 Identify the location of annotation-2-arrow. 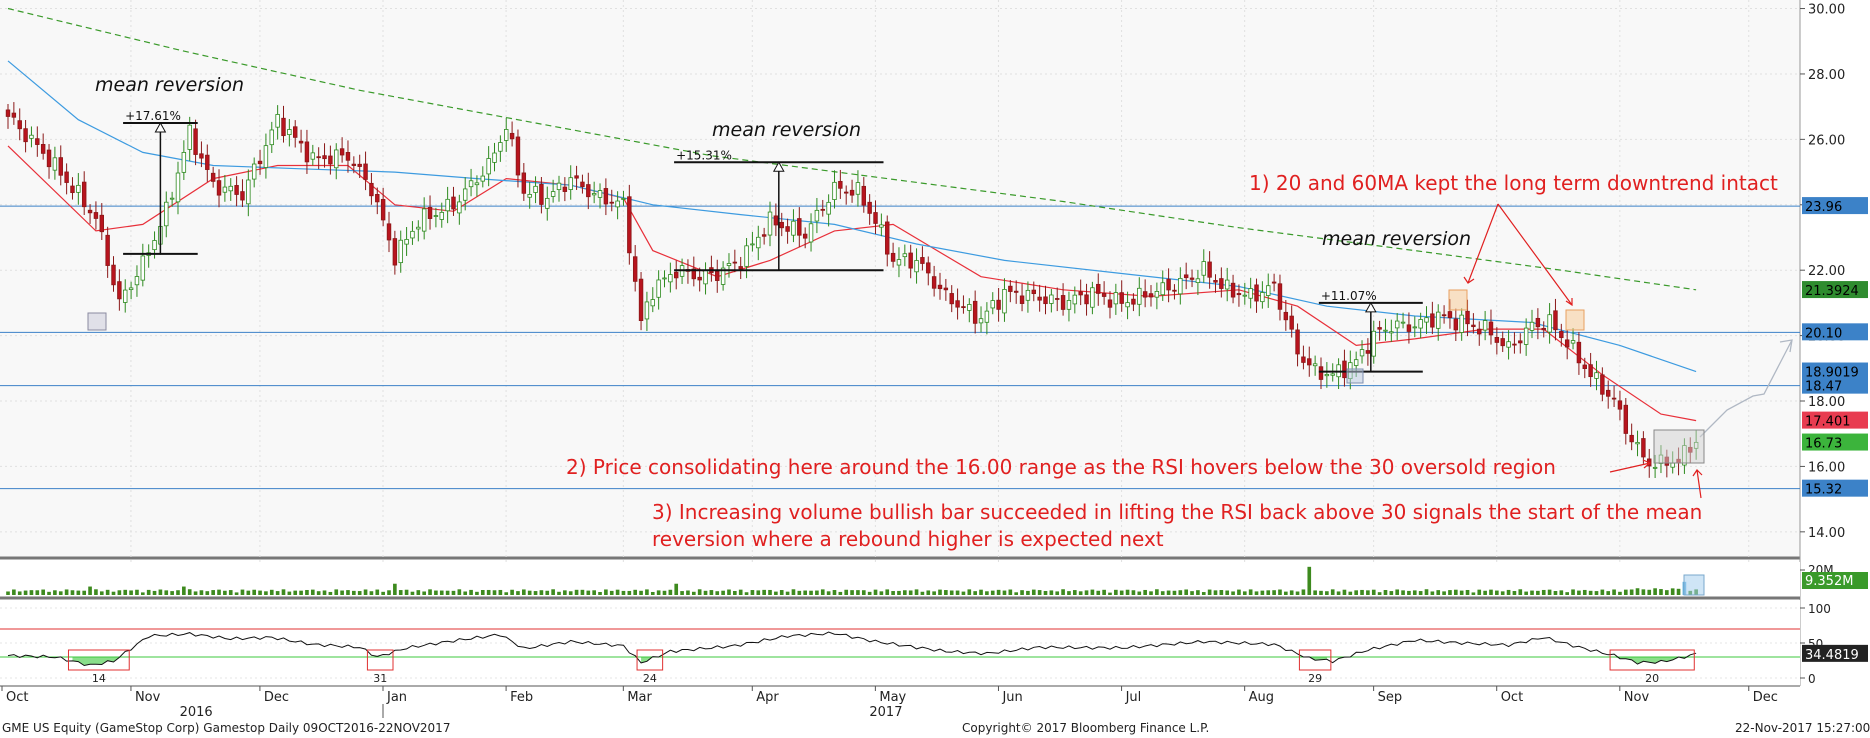
(1630, 466).